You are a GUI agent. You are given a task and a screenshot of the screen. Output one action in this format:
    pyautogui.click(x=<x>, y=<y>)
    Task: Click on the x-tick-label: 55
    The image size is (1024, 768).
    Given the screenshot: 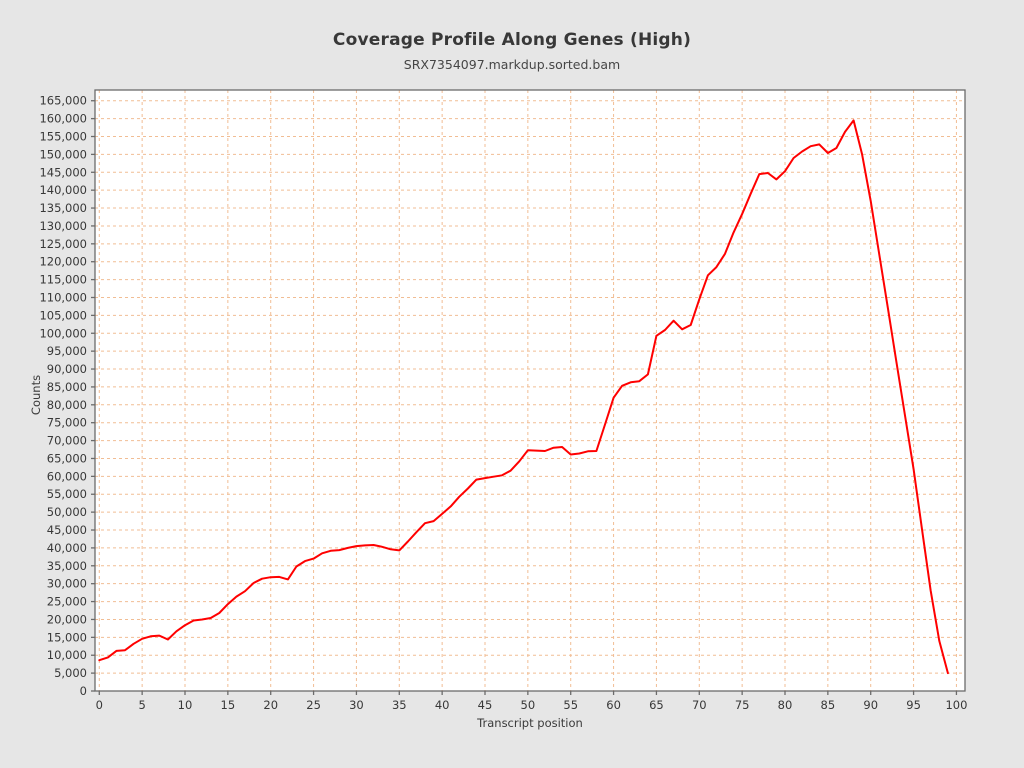 What is the action you would take?
    pyautogui.click(x=570, y=705)
    